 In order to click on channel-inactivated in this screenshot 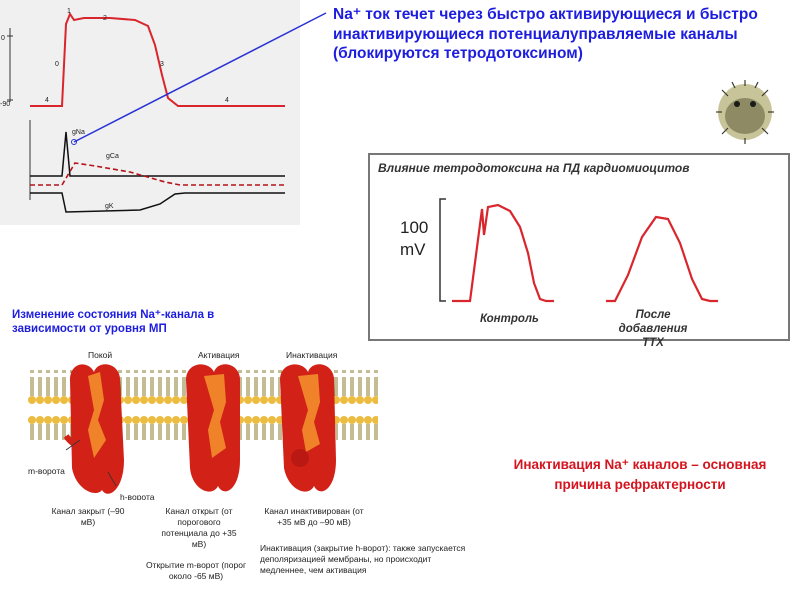, I will do `click(308, 428)`.